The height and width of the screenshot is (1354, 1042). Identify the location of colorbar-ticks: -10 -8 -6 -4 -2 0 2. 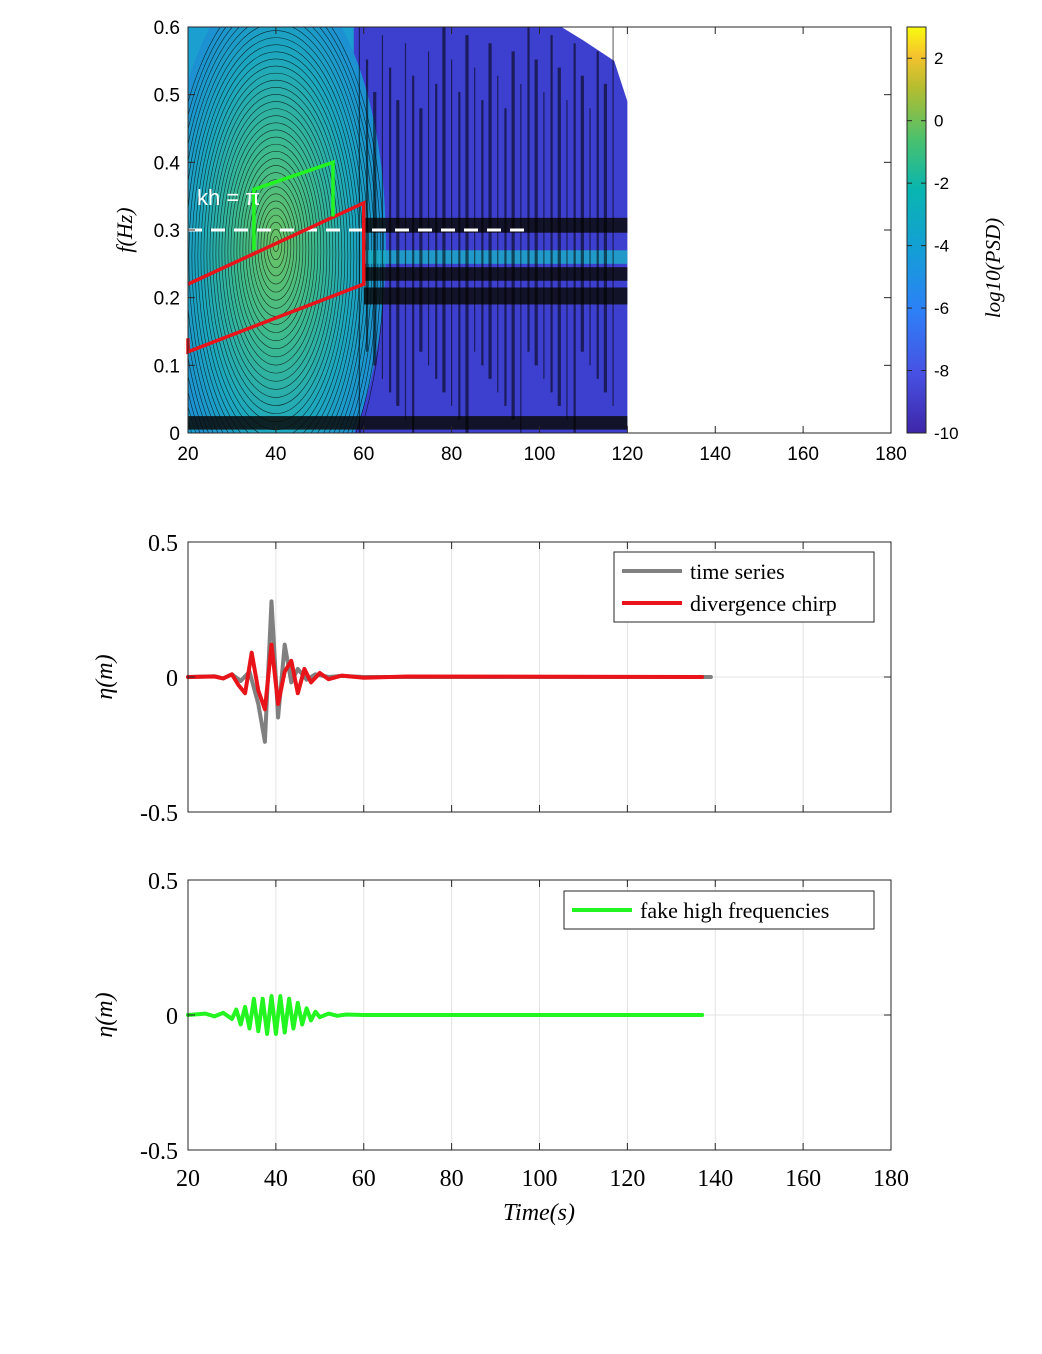
(933, 246).